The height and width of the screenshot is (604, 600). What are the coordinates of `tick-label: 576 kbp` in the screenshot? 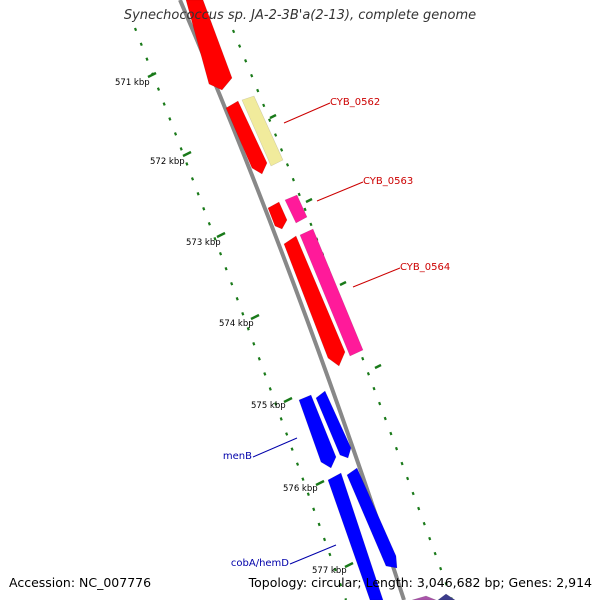 It's located at (300, 489).